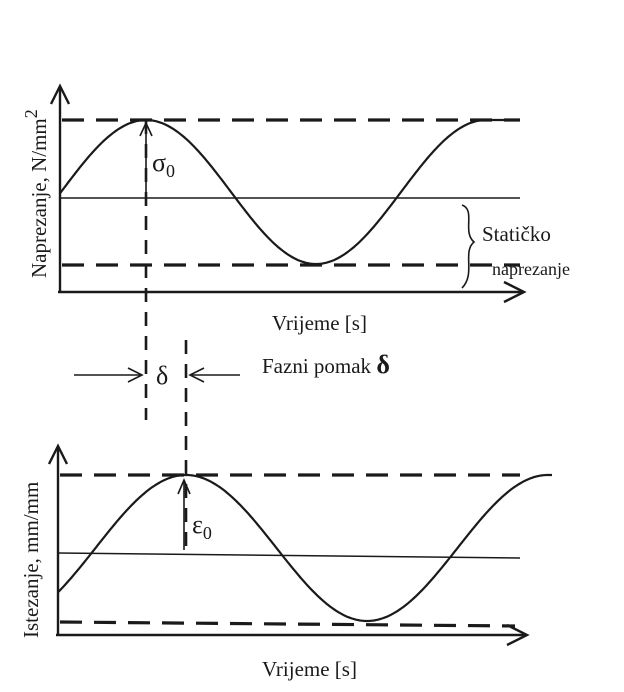 The image size is (624, 692). Describe the element at coordinates (468, 246) in the screenshot. I see `static-stress-brace` at that location.